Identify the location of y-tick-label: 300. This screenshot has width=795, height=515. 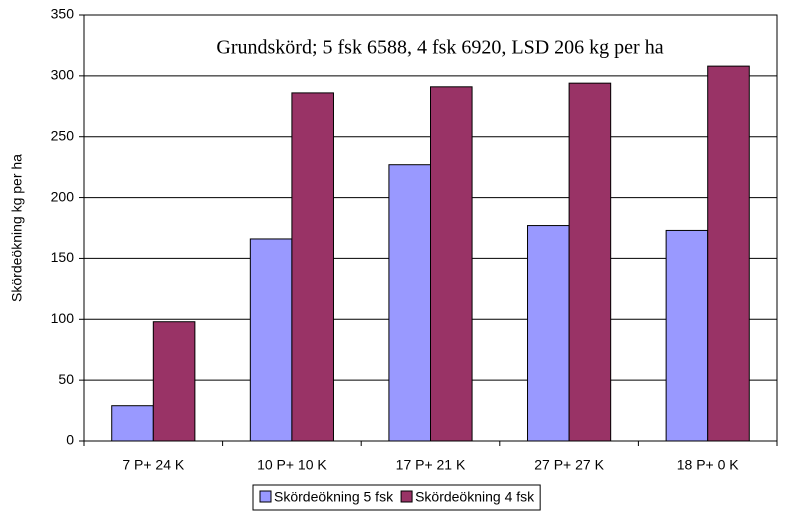
(63, 75).